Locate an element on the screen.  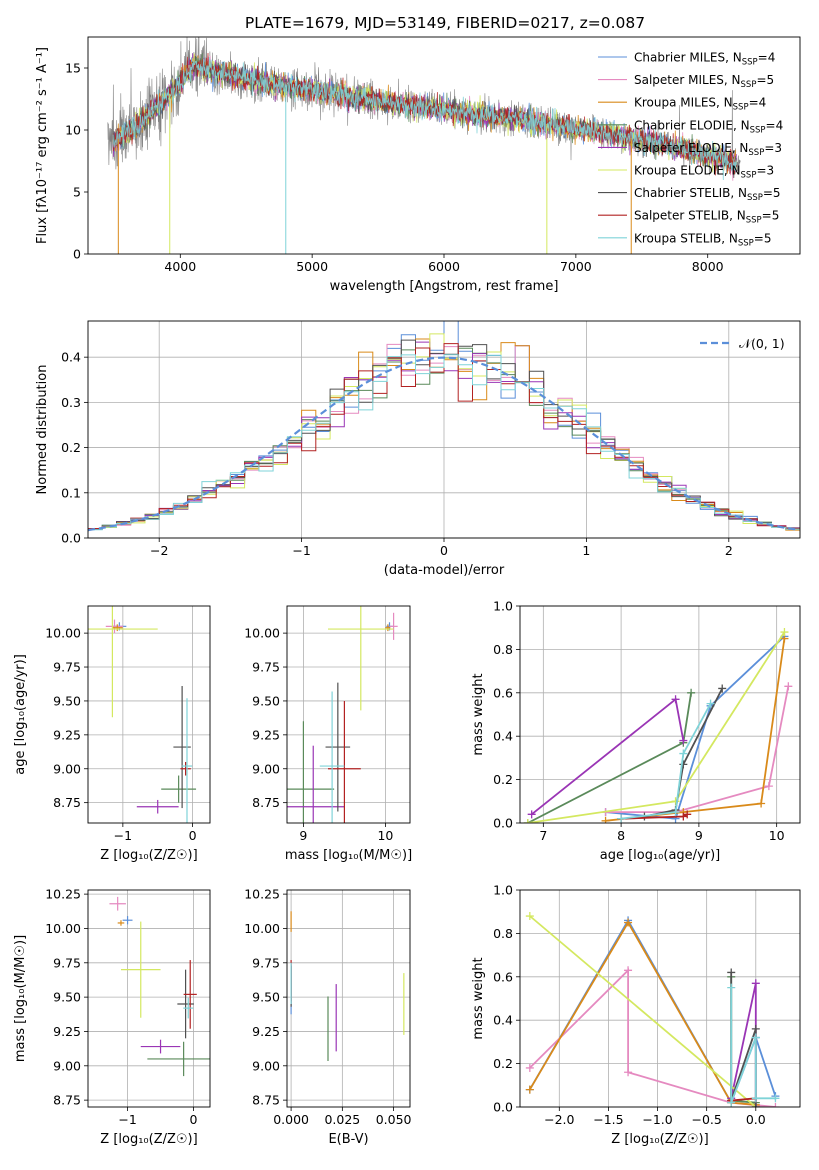
y-tick-label: 0.8 is located at coordinates (503, 649).